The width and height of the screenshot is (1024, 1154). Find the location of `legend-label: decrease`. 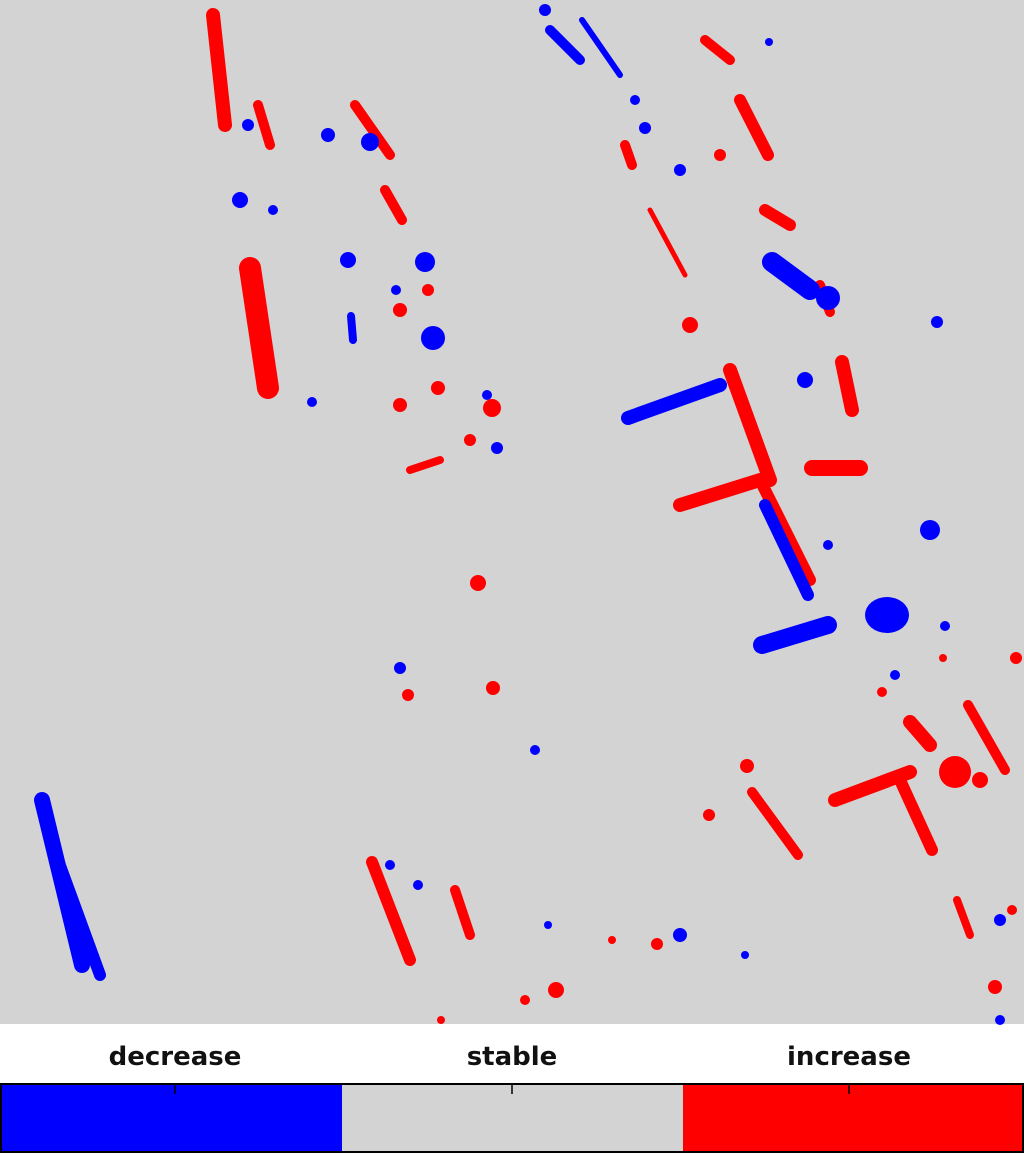

legend-label: decrease is located at coordinates (175, 1057).